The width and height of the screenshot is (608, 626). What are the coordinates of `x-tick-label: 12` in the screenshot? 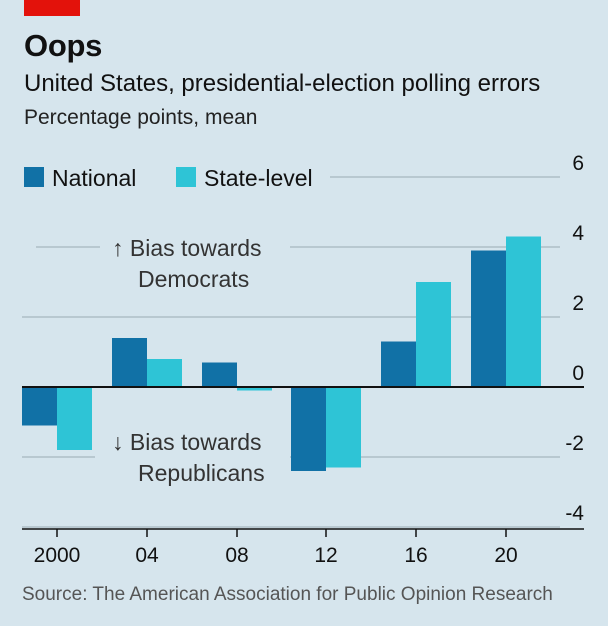 It's located at (325, 555).